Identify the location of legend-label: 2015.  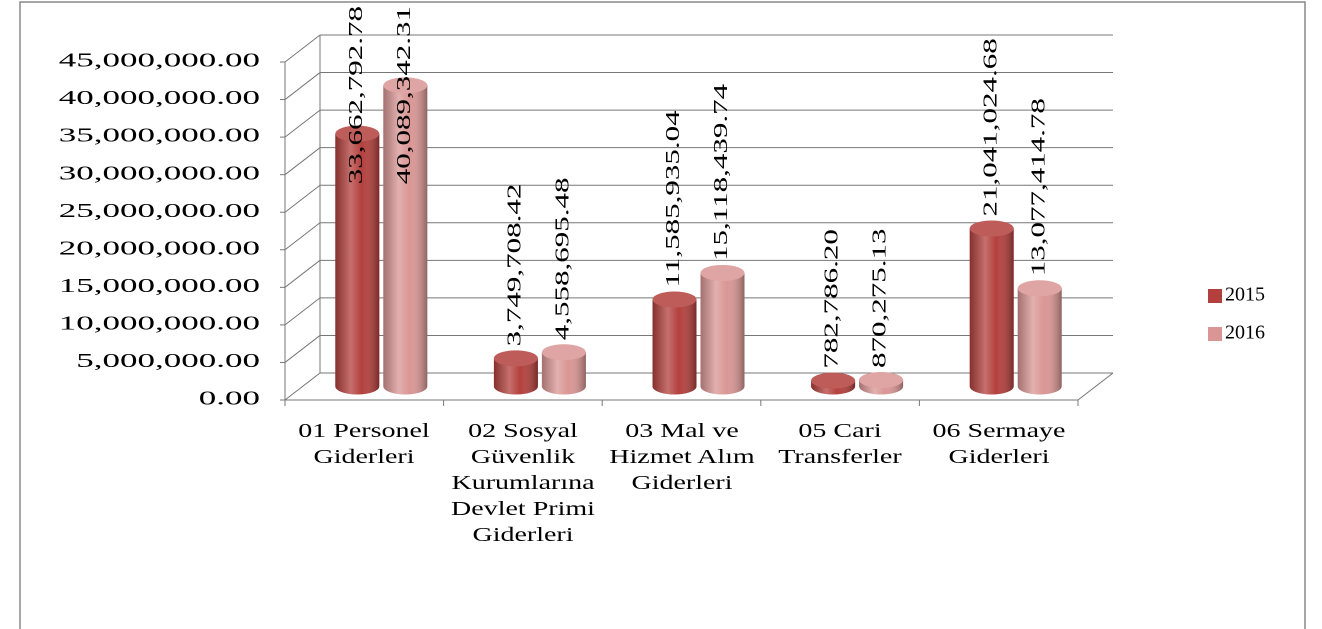
(1245, 295).